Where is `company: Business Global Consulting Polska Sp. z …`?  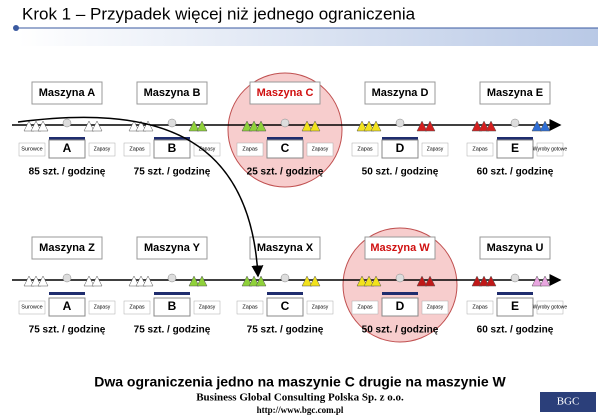
company: Business Global Consulting Polska Sp. z … is located at coordinates (300, 398).